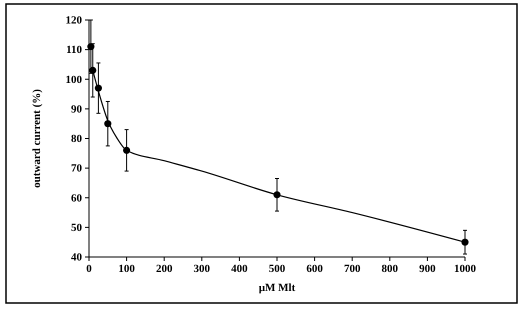 This screenshot has width=523, height=309. Describe the element at coordinates (315, 268) in the screenshot. I see `x-tick-label: 600` at that location.